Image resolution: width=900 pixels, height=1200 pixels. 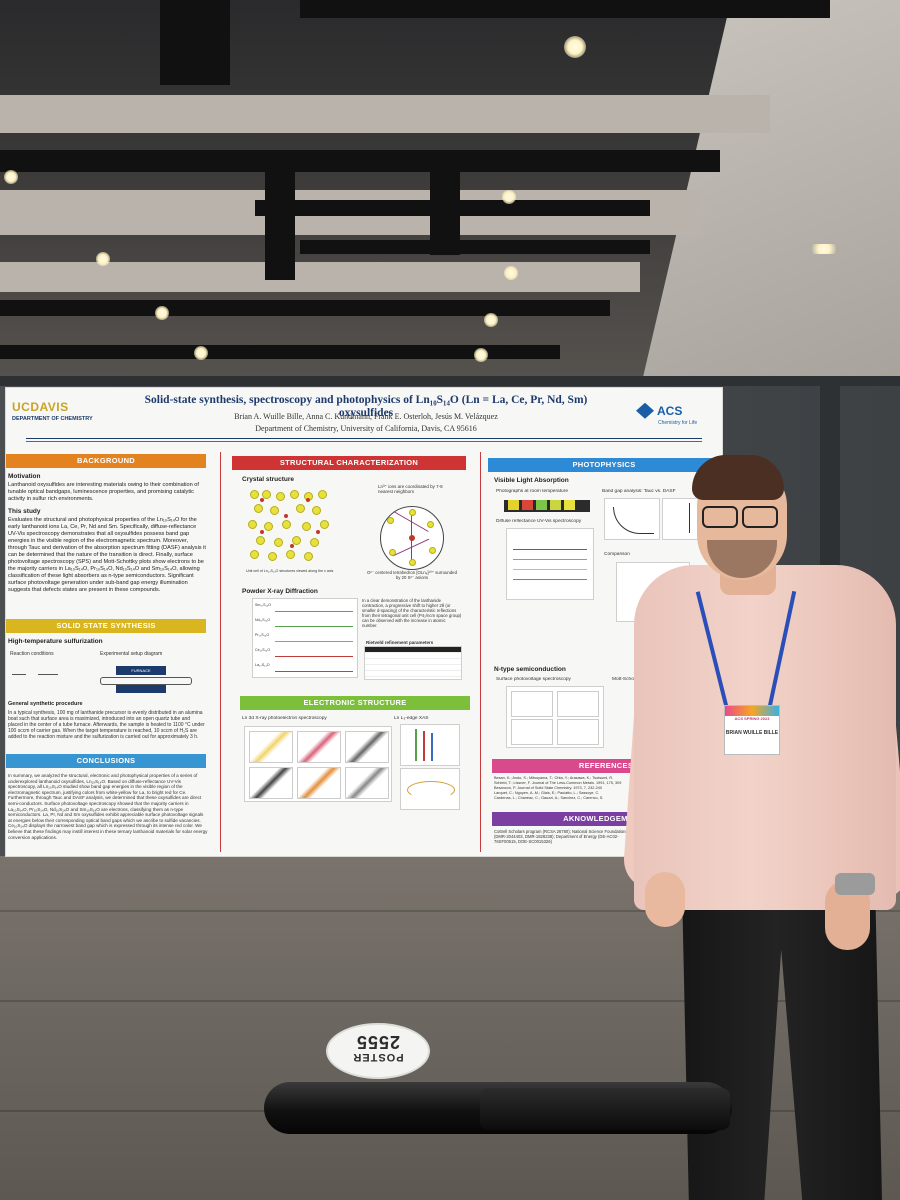 What do you see at coordinates (533, 679) in the screenshot?
I see `sps-heading: Surface photovoltage spectroscopy` at bounding box center [533, 679].